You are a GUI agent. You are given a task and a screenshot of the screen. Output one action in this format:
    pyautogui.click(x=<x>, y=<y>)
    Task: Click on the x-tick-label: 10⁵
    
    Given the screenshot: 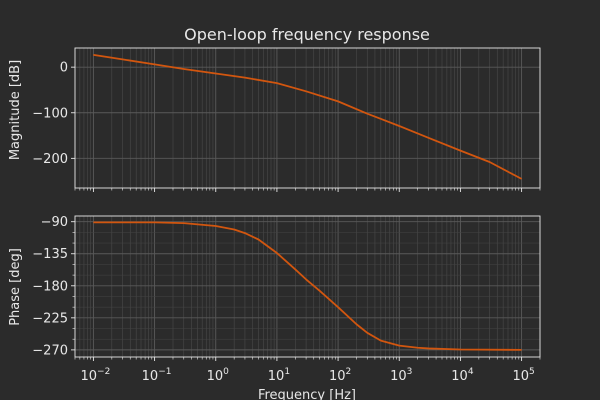 What is the action you would take?
    pyautogui.click(x=523, y=375)
    